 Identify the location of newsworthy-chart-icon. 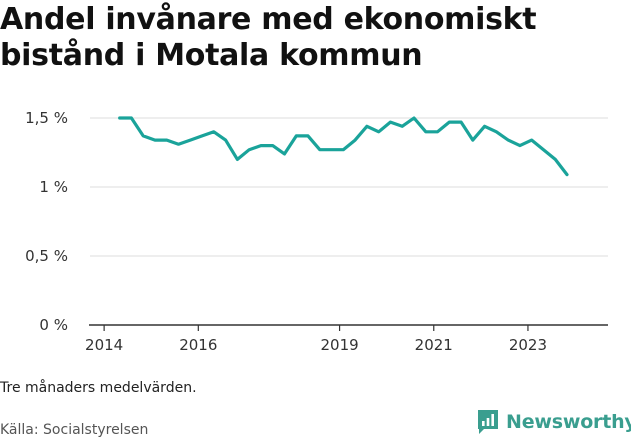
(488, 422).